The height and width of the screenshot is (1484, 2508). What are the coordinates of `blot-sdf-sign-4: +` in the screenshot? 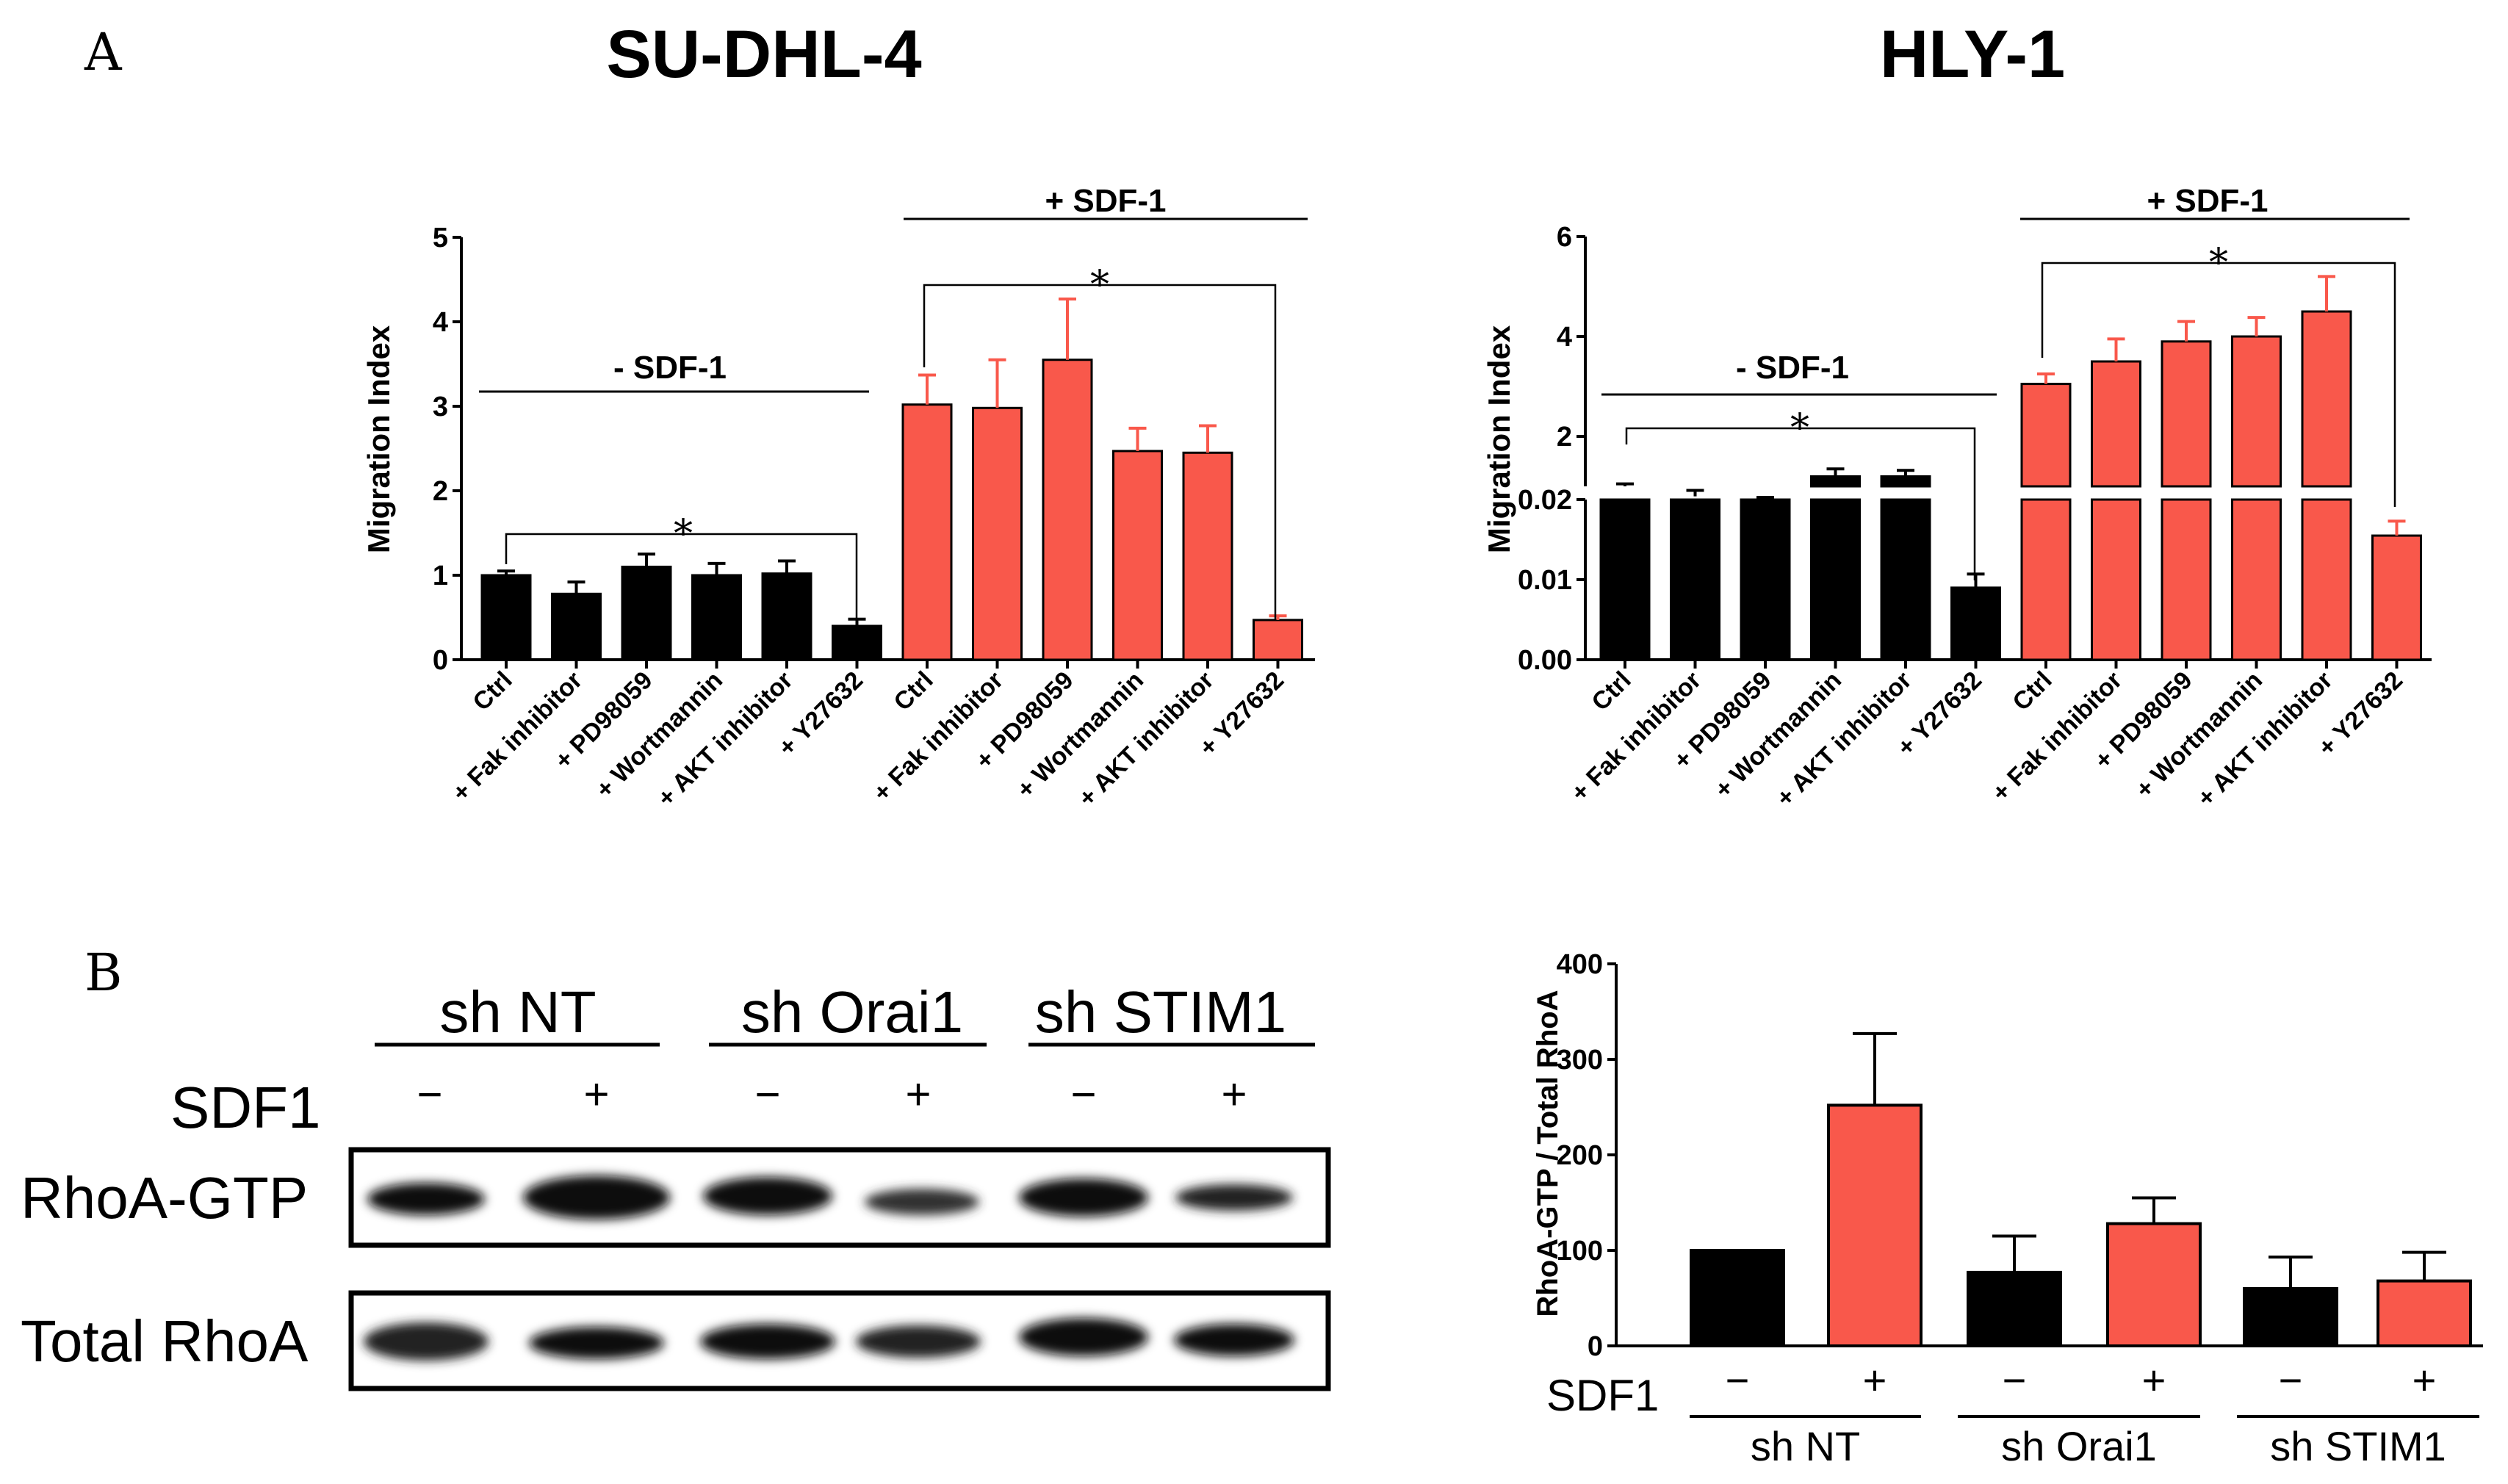 It's located at (918, 1094).